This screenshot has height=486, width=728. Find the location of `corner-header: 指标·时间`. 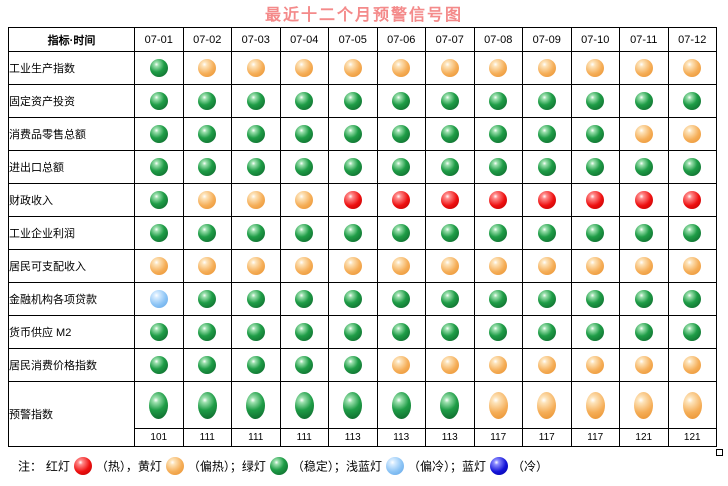

corner-header: 指标·时间 is located at coordinates (71, 39).